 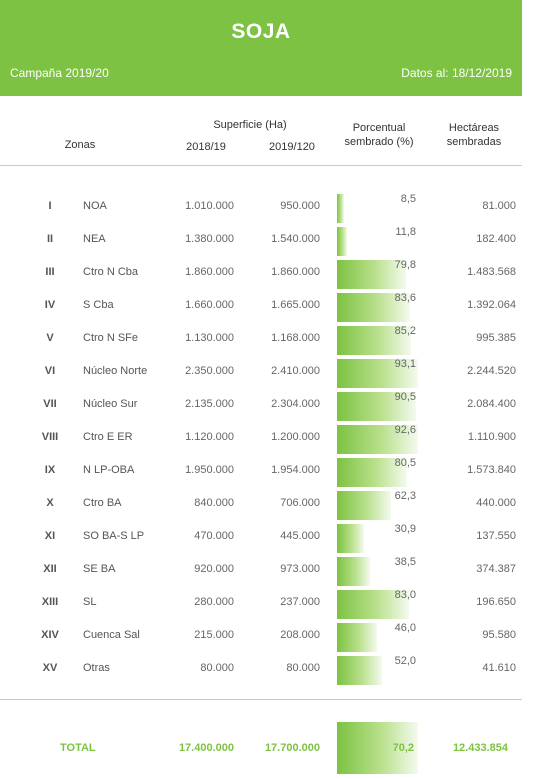 I want to click on table-row: XIII SL 280.000 237.000 196.650 83,0, so click(x=261, y=602).